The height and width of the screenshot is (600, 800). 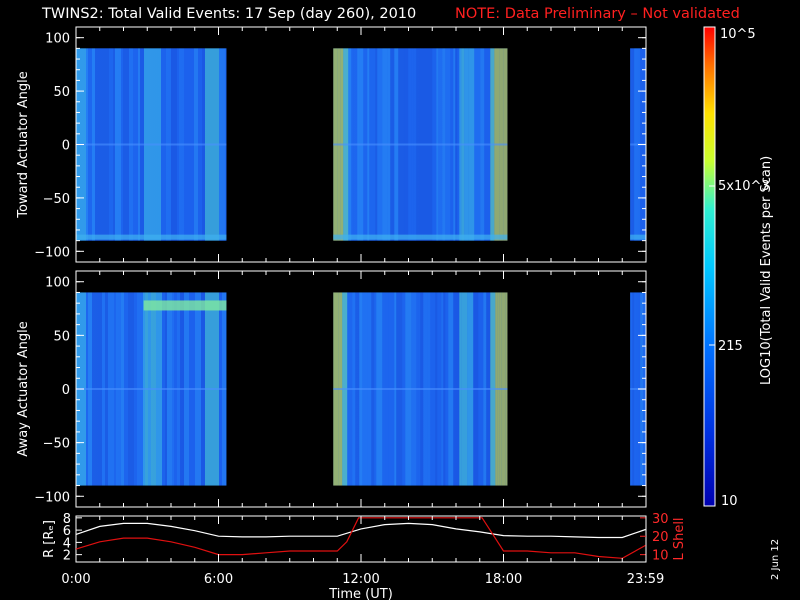 What do you see at coordinates (660, 519) in the screenshot?
I see `y-right-tick-label: 30` at bounding box center [660, 519].